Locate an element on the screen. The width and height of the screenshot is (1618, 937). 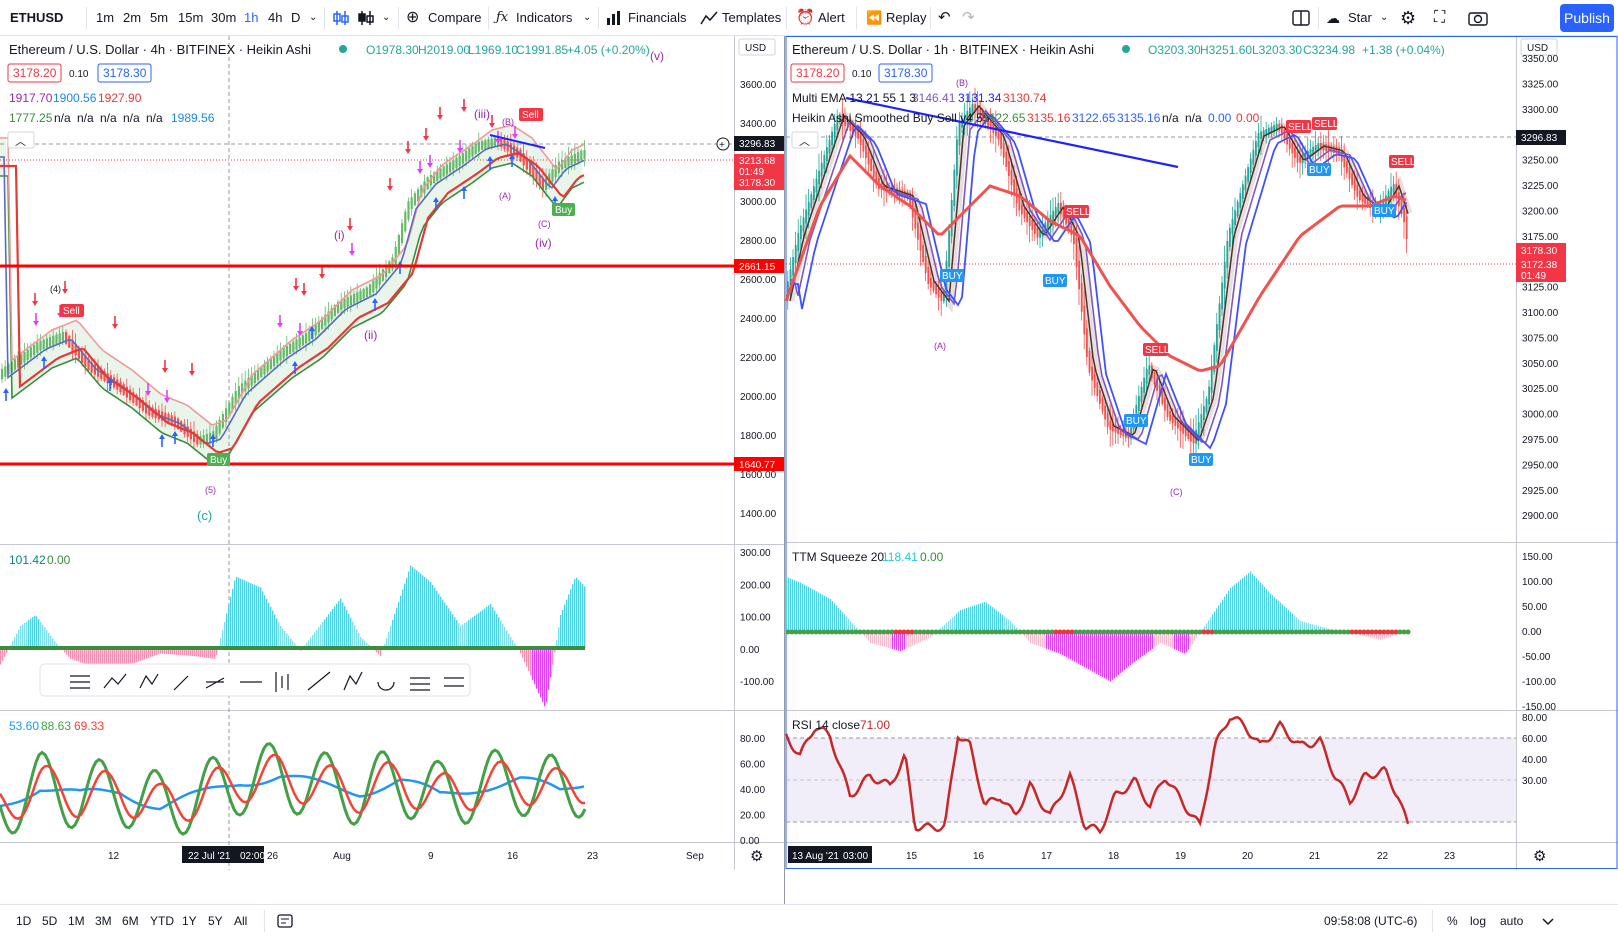
auto-toggle: auto is located at coordinates (1511, 921).